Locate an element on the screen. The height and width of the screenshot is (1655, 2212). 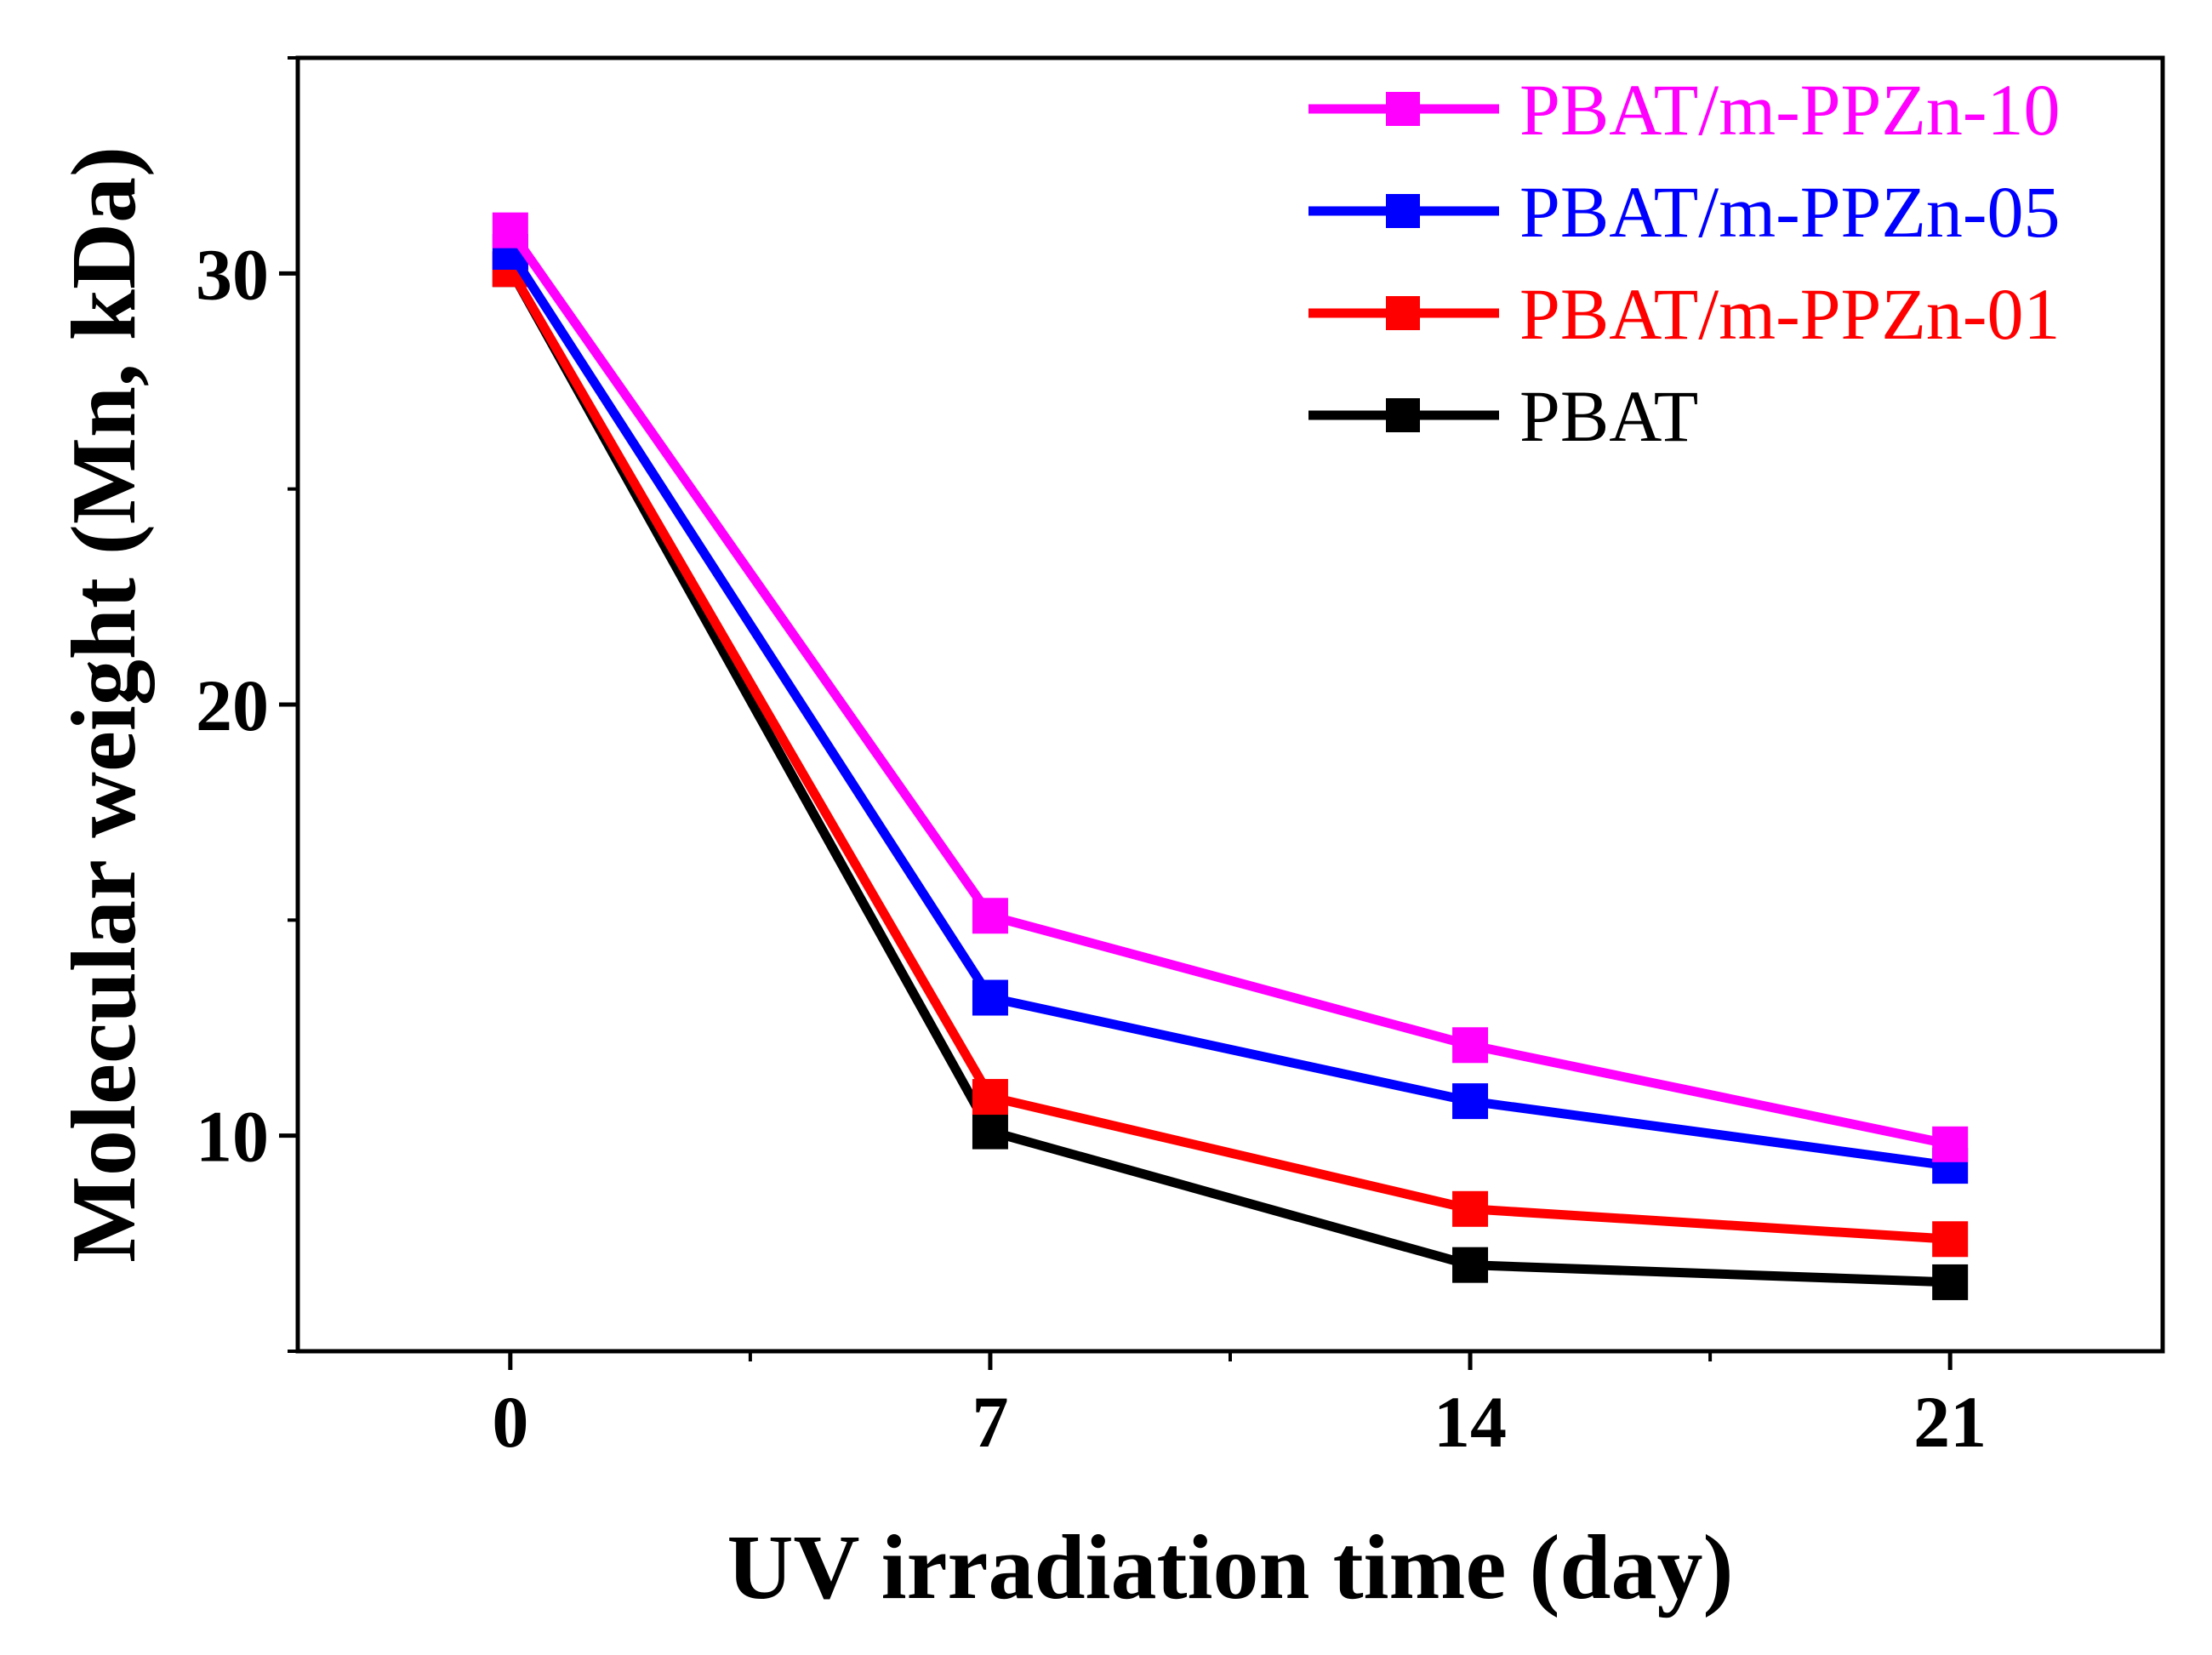
x-tick-label: 7 is located at coordinates (990, 1422).